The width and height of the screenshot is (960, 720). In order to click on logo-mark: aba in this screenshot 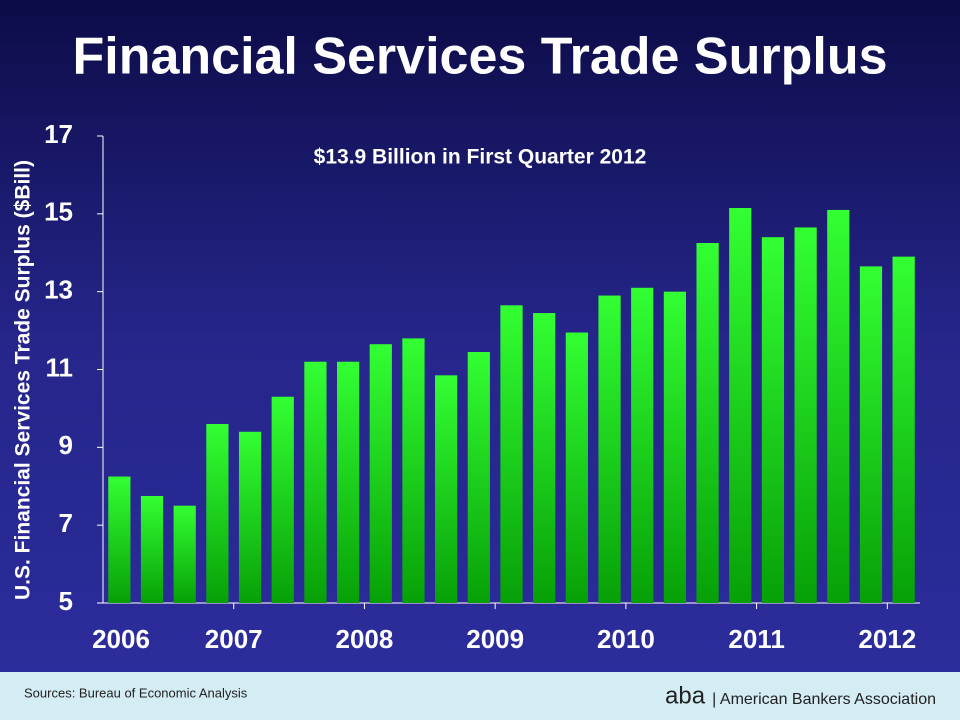, I will do `click(685, 695)`.